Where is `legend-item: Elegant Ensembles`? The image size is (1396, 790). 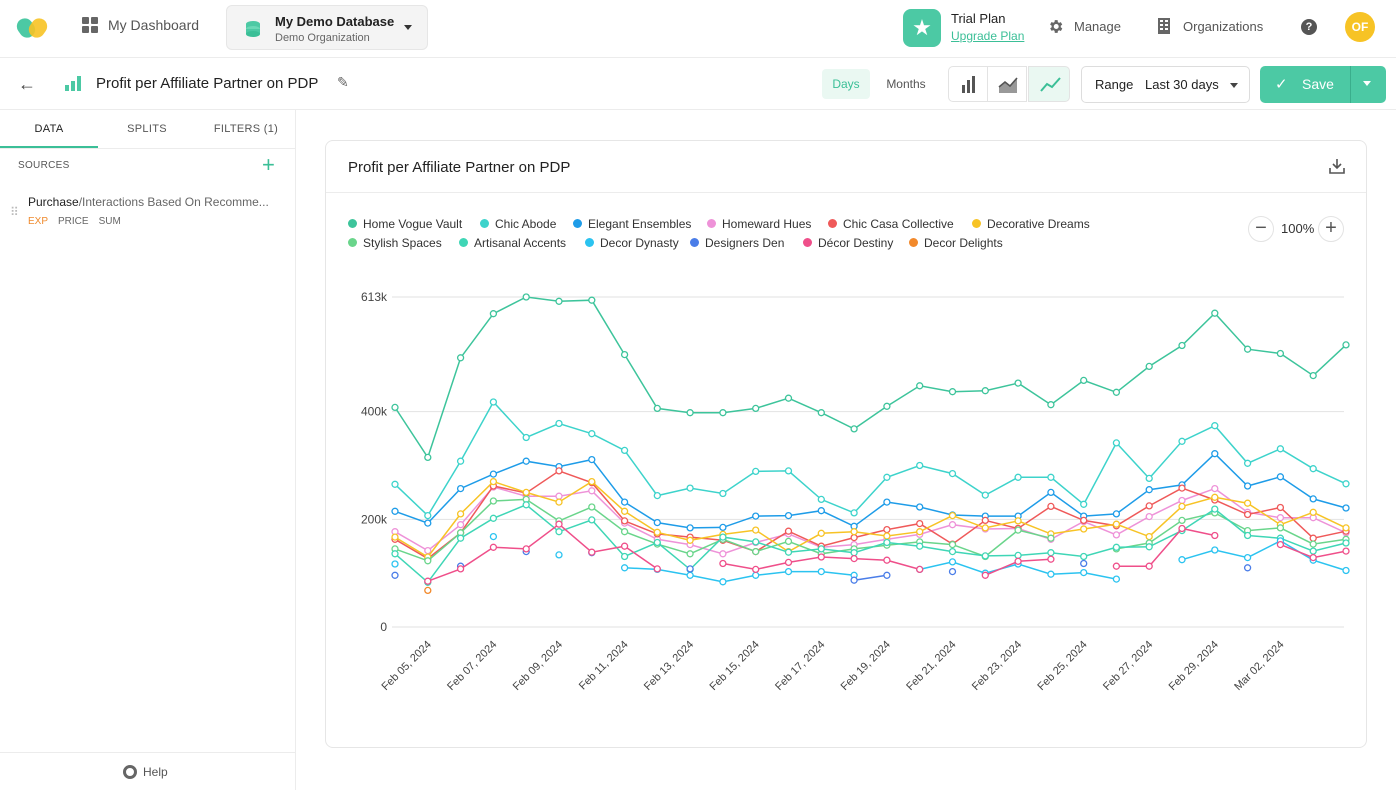
legend-item: Elegant Ensembles is located at coordinates (632, 224).